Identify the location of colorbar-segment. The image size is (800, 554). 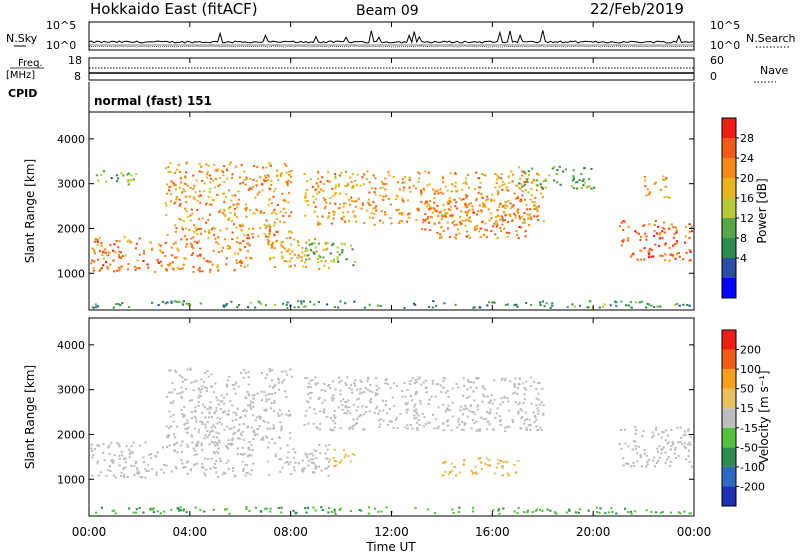
(729, 188).